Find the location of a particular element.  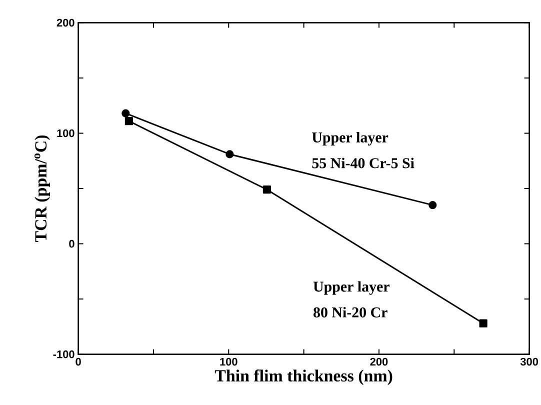

y-tick-label: 0 is located at coordinates (71, 244).